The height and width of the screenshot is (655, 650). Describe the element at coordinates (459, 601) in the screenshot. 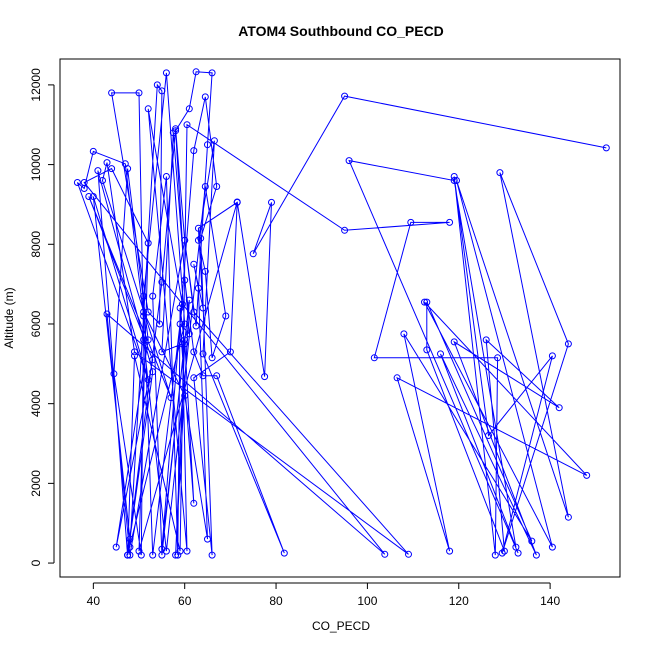

I see `x-tick-label: 120` at that location.